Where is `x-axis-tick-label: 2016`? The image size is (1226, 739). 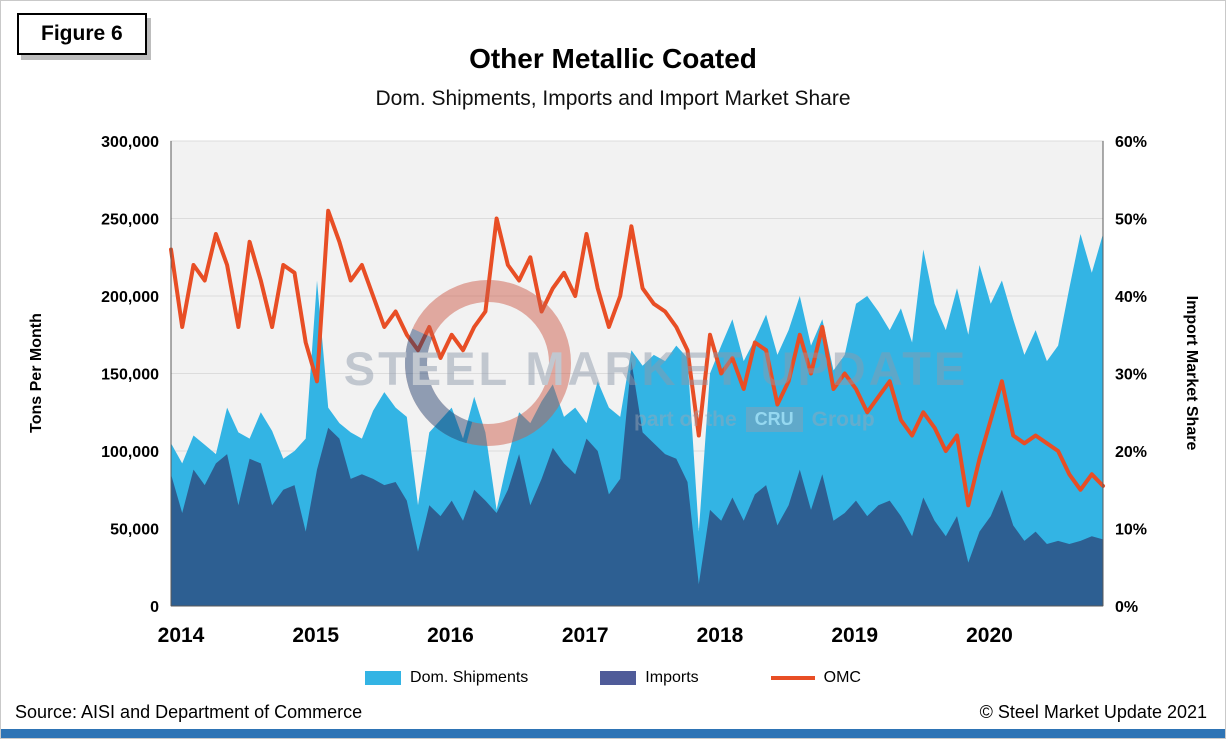 x-axis-tick-label: 2016 is located at coordinates (450, 635).